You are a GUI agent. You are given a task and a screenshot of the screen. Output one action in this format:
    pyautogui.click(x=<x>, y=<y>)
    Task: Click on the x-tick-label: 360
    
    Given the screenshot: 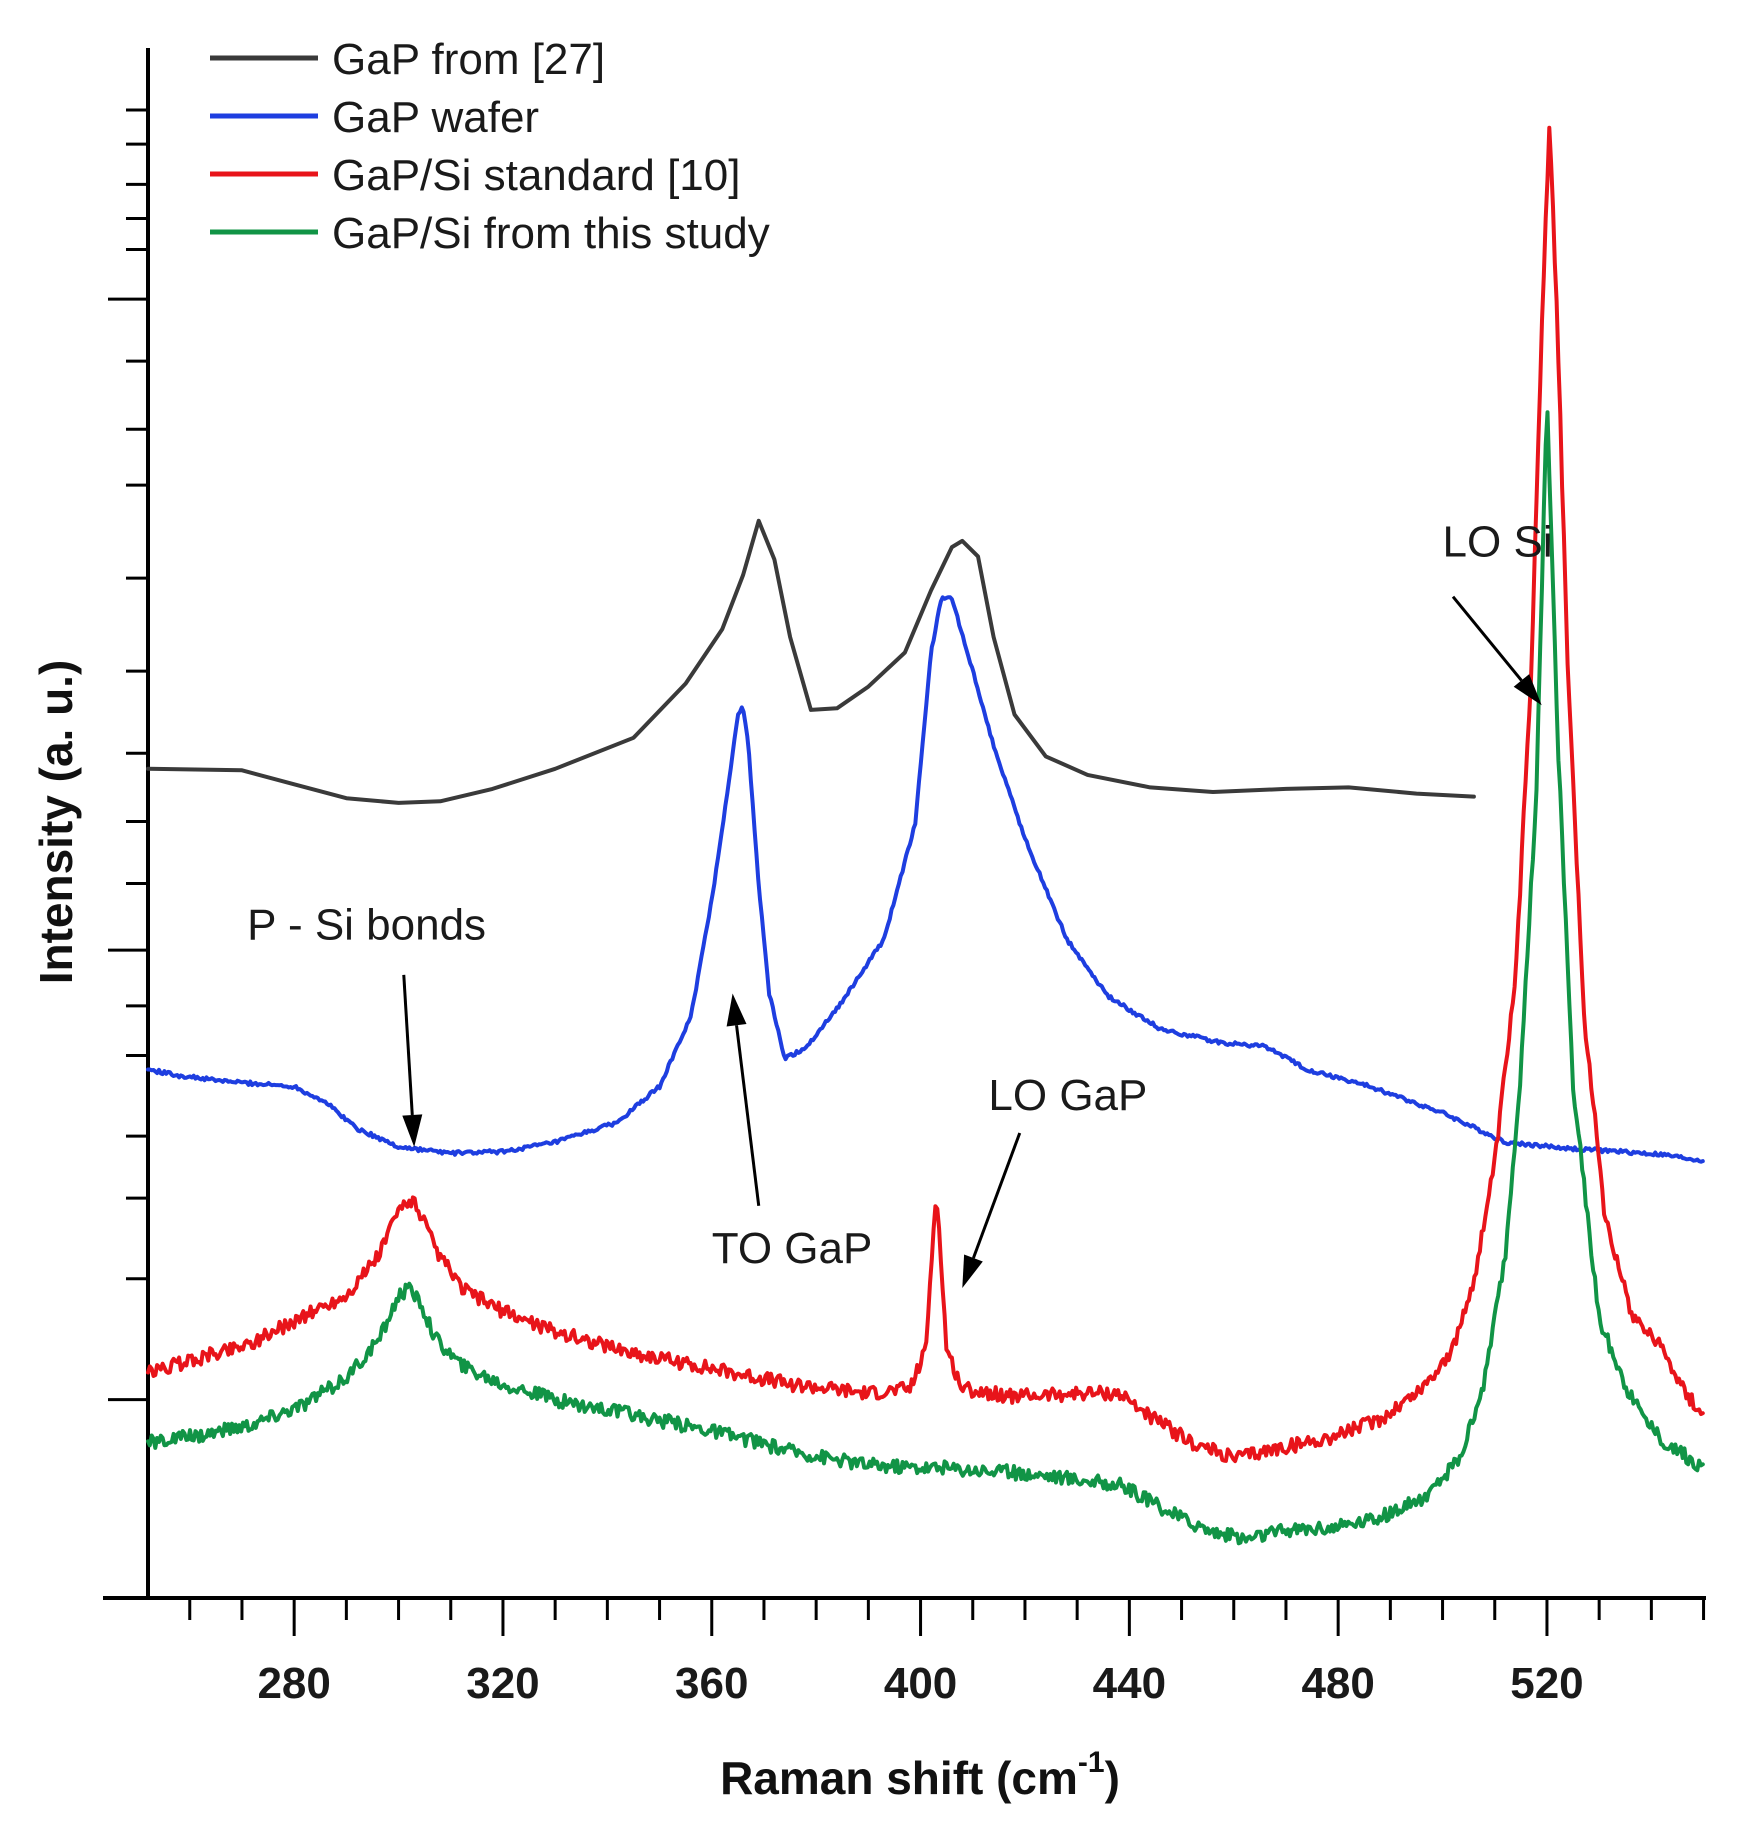 What is the action you would take?
    pyautogui.click(x=711, y=1683)
    